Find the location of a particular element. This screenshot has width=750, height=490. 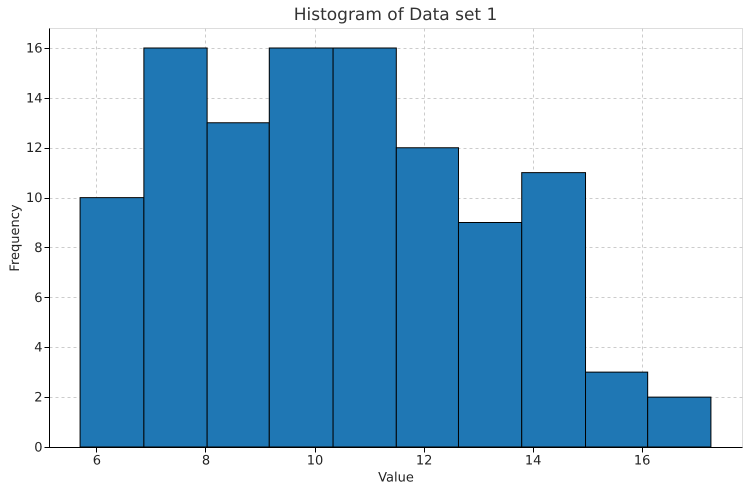

x-tick-label: 12 is located at coordinates (424, 461).